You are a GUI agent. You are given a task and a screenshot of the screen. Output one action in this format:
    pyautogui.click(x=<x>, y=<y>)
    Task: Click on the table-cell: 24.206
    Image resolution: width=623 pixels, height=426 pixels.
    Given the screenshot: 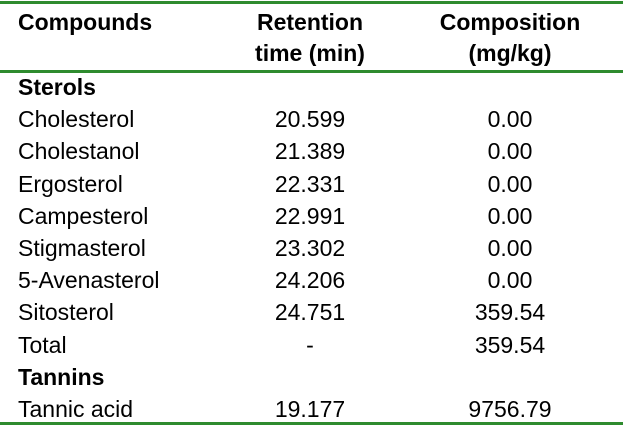 What is the action you would take?
    pyautogui.click(x=310, y=280)
    